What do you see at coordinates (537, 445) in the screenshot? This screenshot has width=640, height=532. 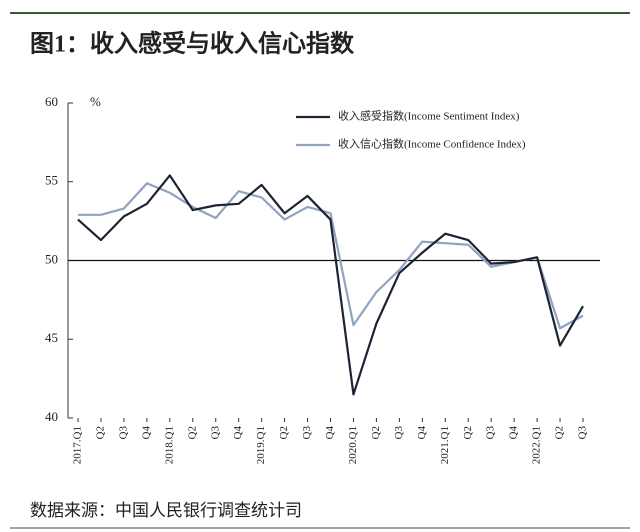 I see `x-tick-label: 2022.Q1` at bounding box center [537, 445].